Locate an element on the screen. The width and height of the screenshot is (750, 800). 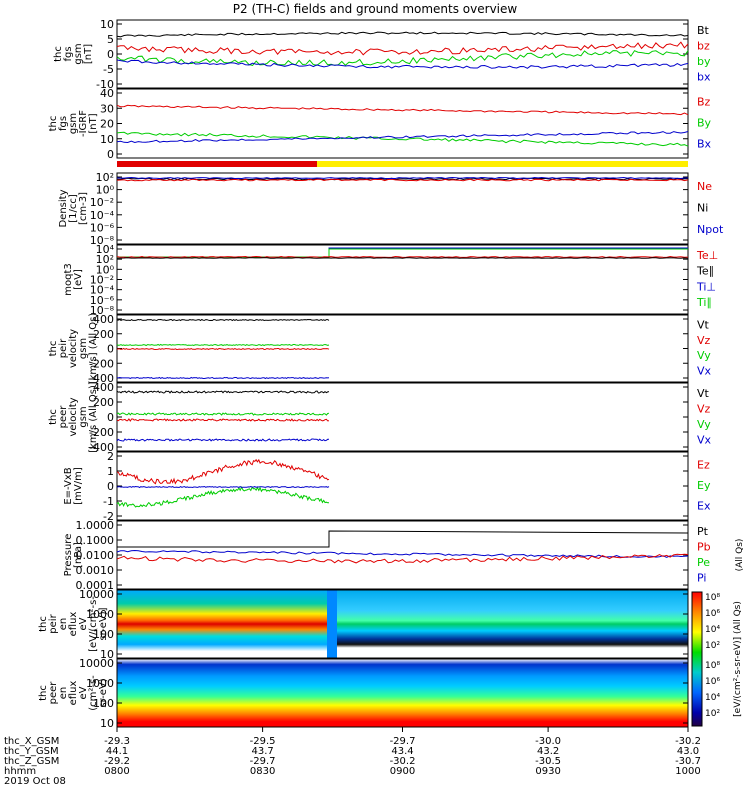
y-label-line: eV is located at coordinates (83, 623).